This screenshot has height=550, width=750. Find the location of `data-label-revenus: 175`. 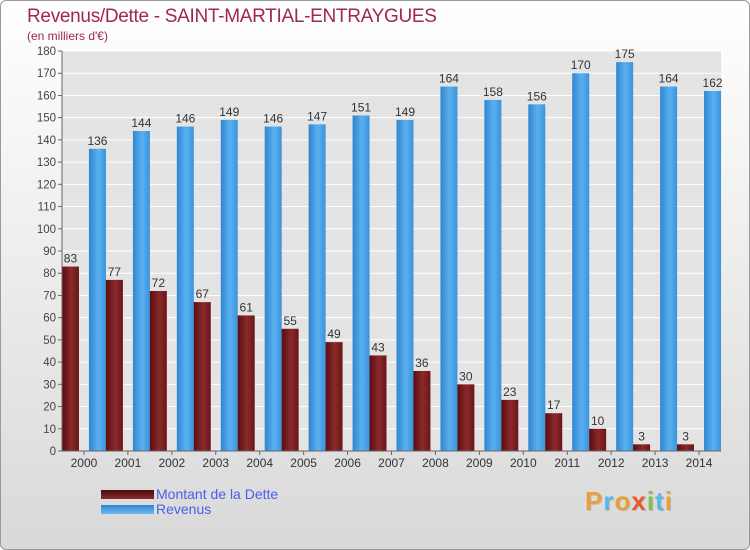

data-label-revenus: 175 is located at coordinates (625, 54).